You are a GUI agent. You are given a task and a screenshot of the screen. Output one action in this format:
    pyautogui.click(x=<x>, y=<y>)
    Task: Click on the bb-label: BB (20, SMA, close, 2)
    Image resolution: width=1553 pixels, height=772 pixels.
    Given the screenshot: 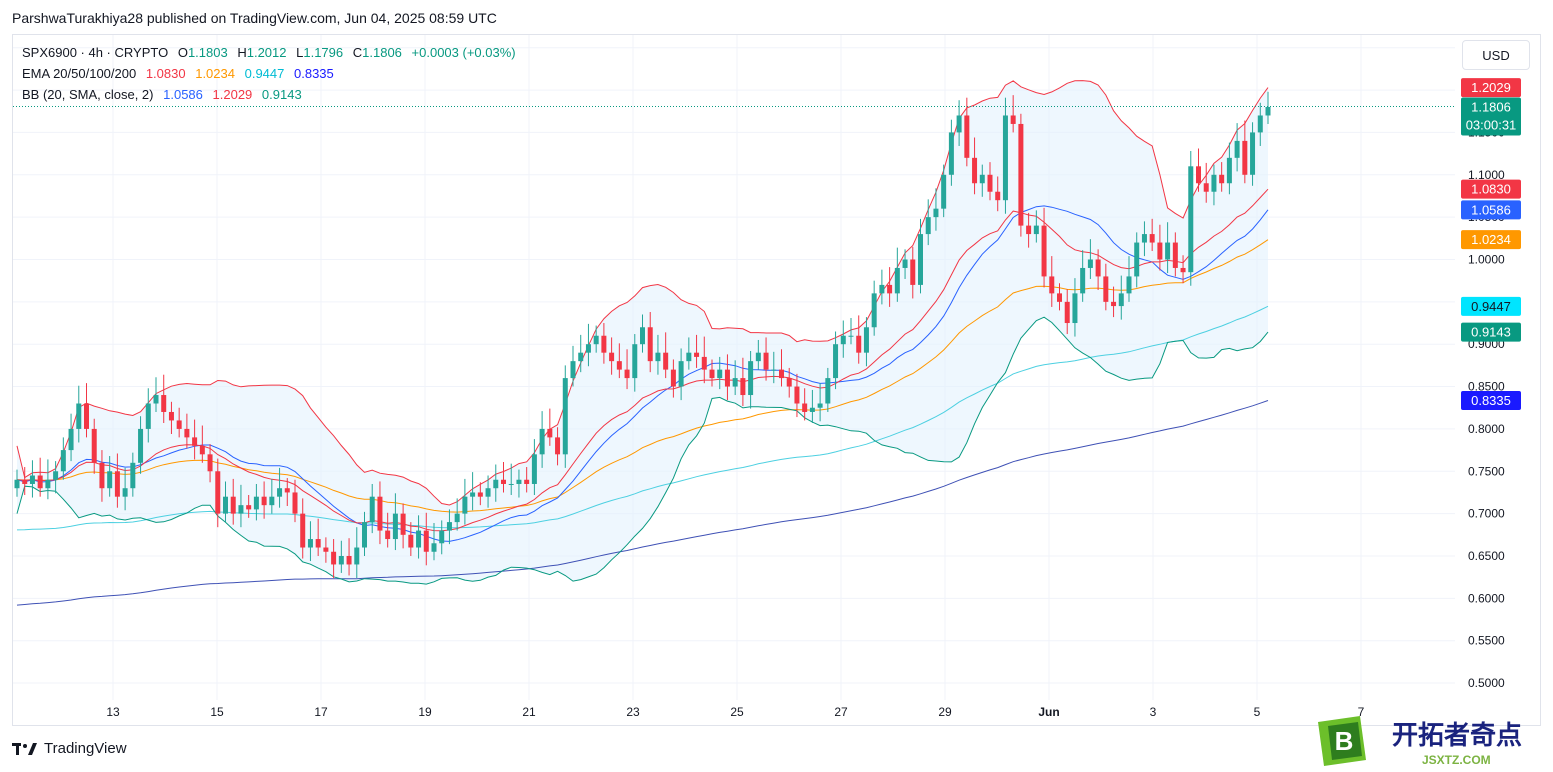 What is the action you would take?
    pyautogui.click(x=88, y=94)
    